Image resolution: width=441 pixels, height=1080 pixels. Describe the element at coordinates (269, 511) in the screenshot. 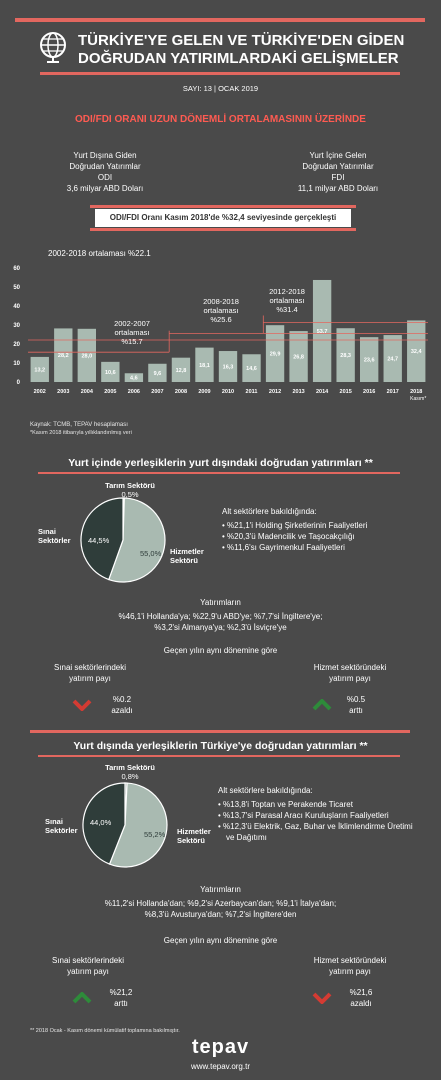

I see `inward-sub-title: Alt sektörlere bakıldığında:` at that location.